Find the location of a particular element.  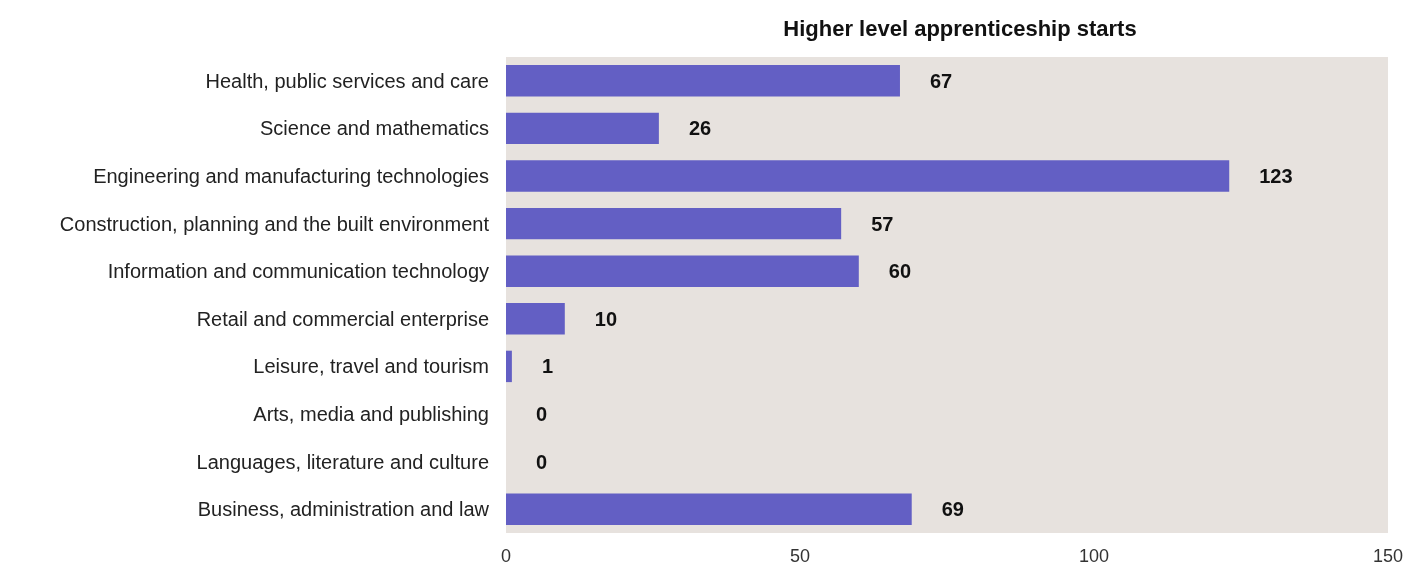

y-tick-label: Engineering and manufacturing technologies is located at coordinates (291, 176).